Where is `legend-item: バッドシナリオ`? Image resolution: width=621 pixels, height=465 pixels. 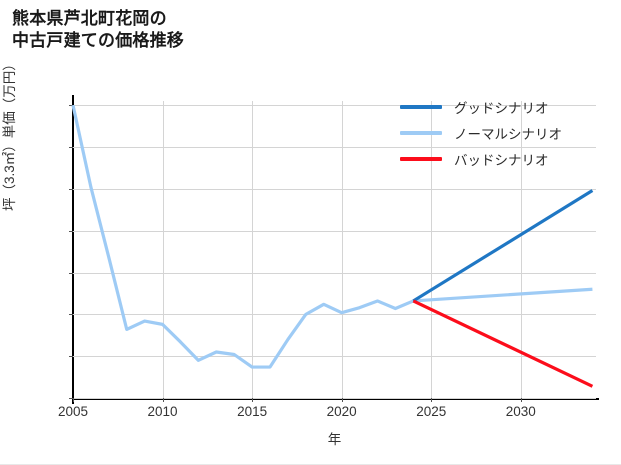
legend-item: バッドシナリオ is located at coordinates (505, 159).